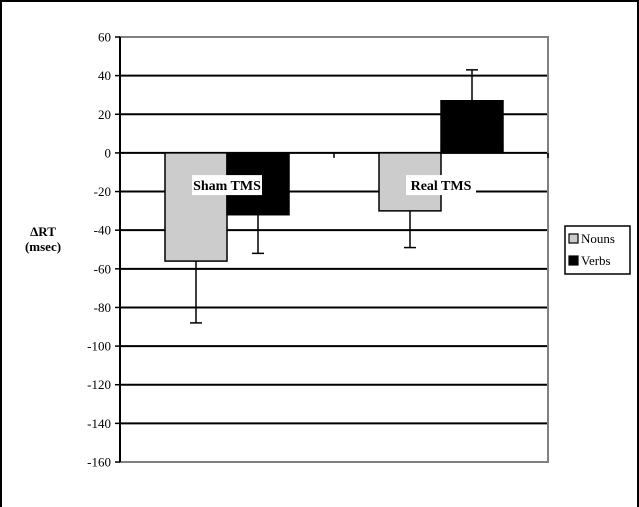 The height and width of the screenshot is (507, 639). What do you see at coordinates (99, 384) in the screenshot?
I see `y-tick-label: -120` at bounding box center [99, 384].